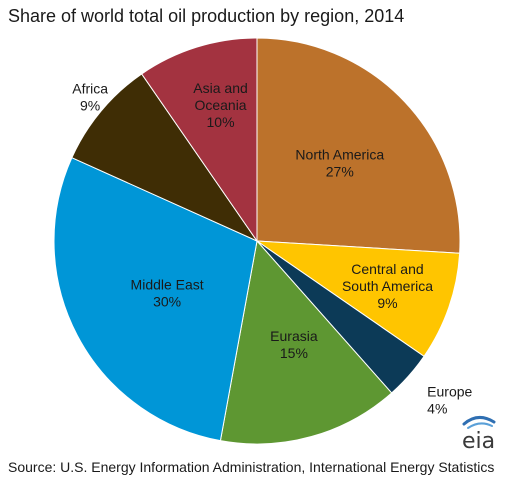  What do you see at coordinates (221, 122) in the screenshot?
I see `slice-value-label: 10%` at bounding box center [221, 122].